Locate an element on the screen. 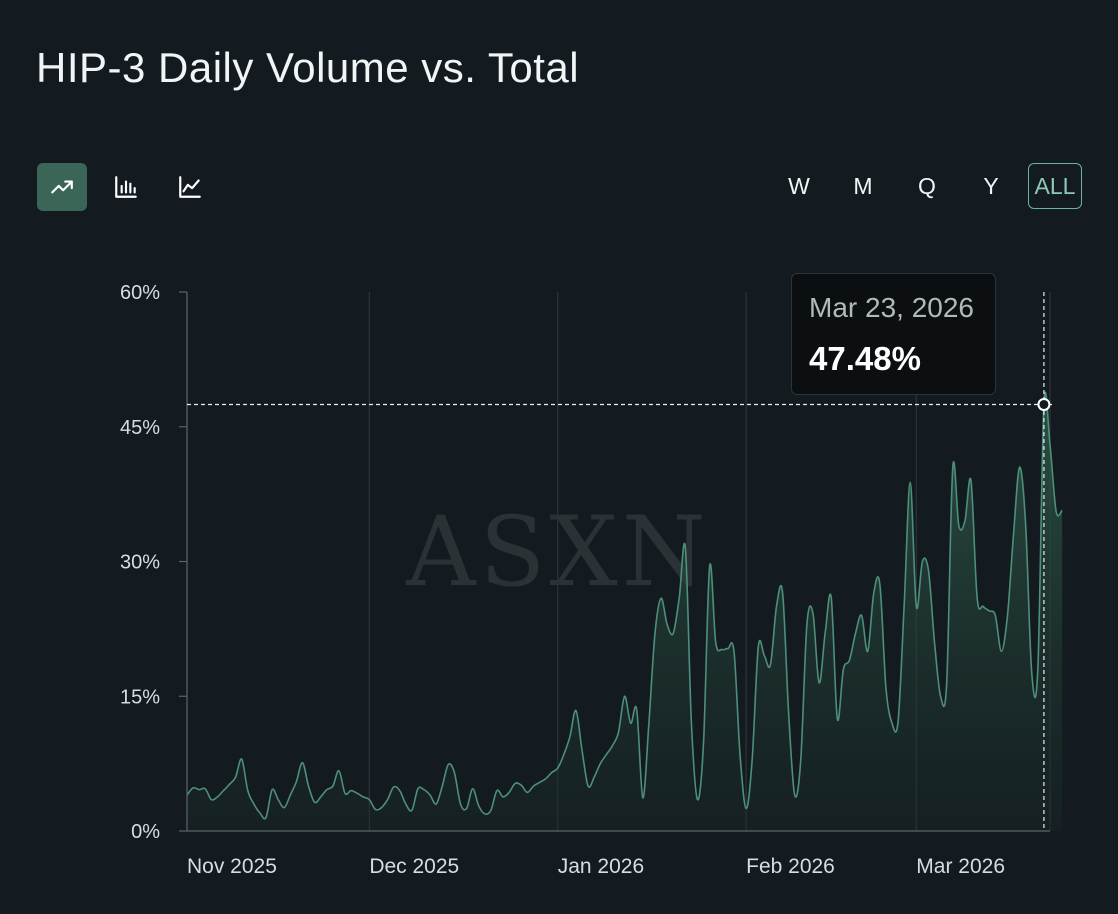 This screenshot has width=1118, height=914. line-chart-button is located at coordinates (190, 187).